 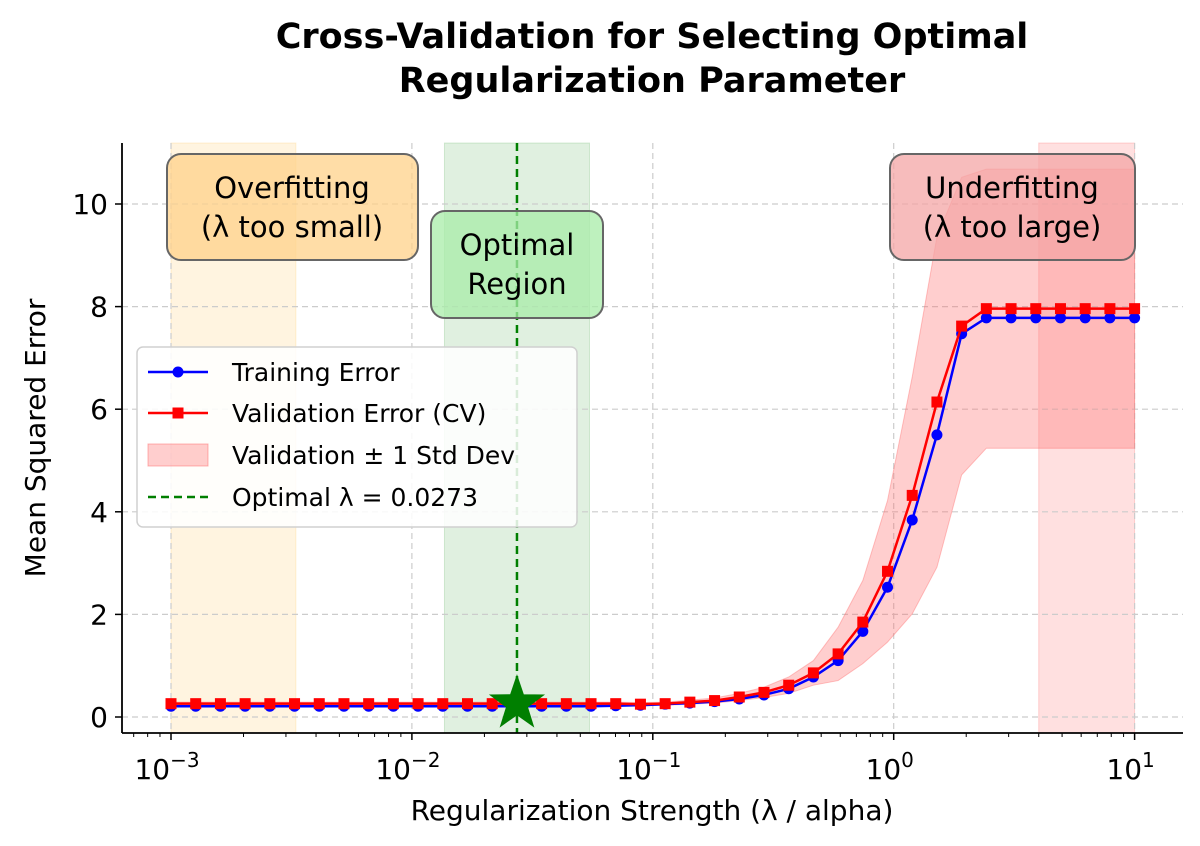 What do you see at coordinates (1012, 188) in the screenshot?
I see `annotation-text: Underfitting` at bounding box center [1012, 188].